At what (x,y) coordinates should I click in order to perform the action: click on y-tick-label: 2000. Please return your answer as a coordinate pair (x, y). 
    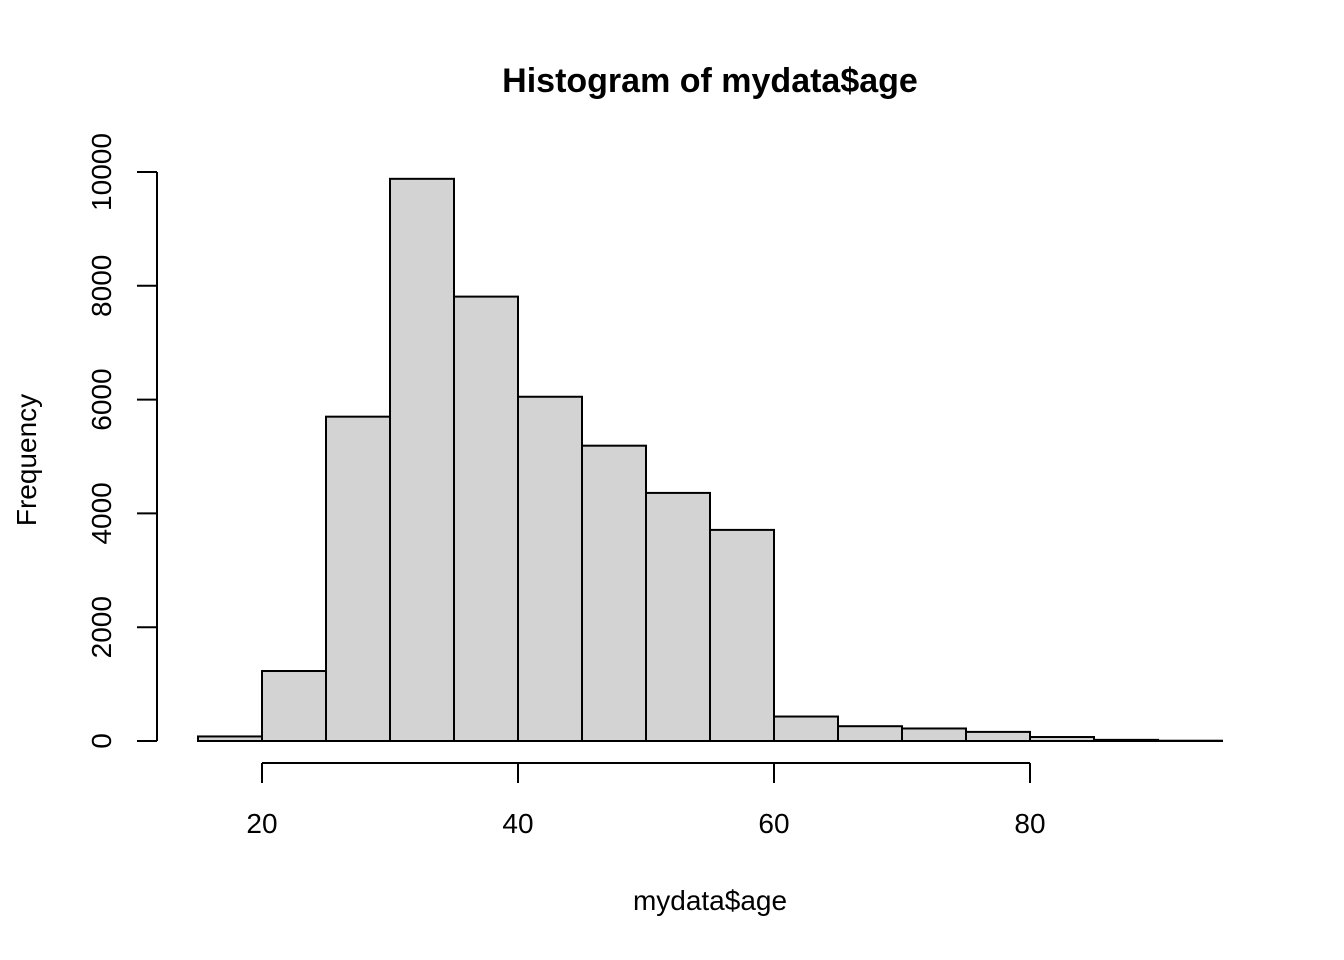
    Looking at the image, I should click on (101, 627).